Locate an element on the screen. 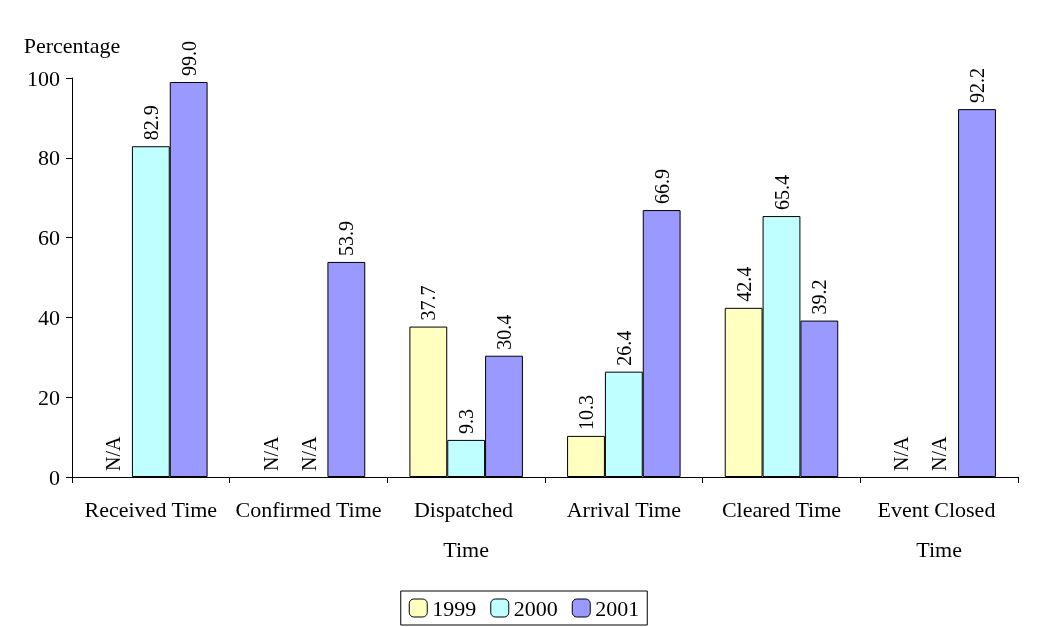  data-label: 10.3 is located at coordinates (585, 412).